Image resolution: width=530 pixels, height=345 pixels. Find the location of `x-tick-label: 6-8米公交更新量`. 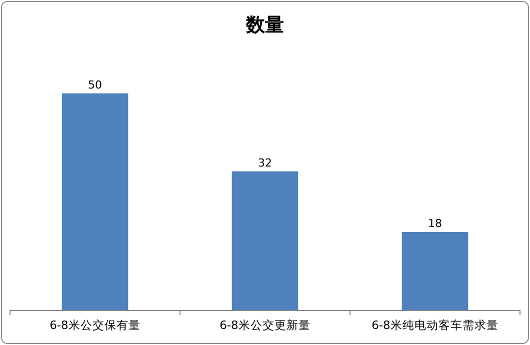

x-tick-label: 6-8米公交更新量 is located at coordinates (265, 325).